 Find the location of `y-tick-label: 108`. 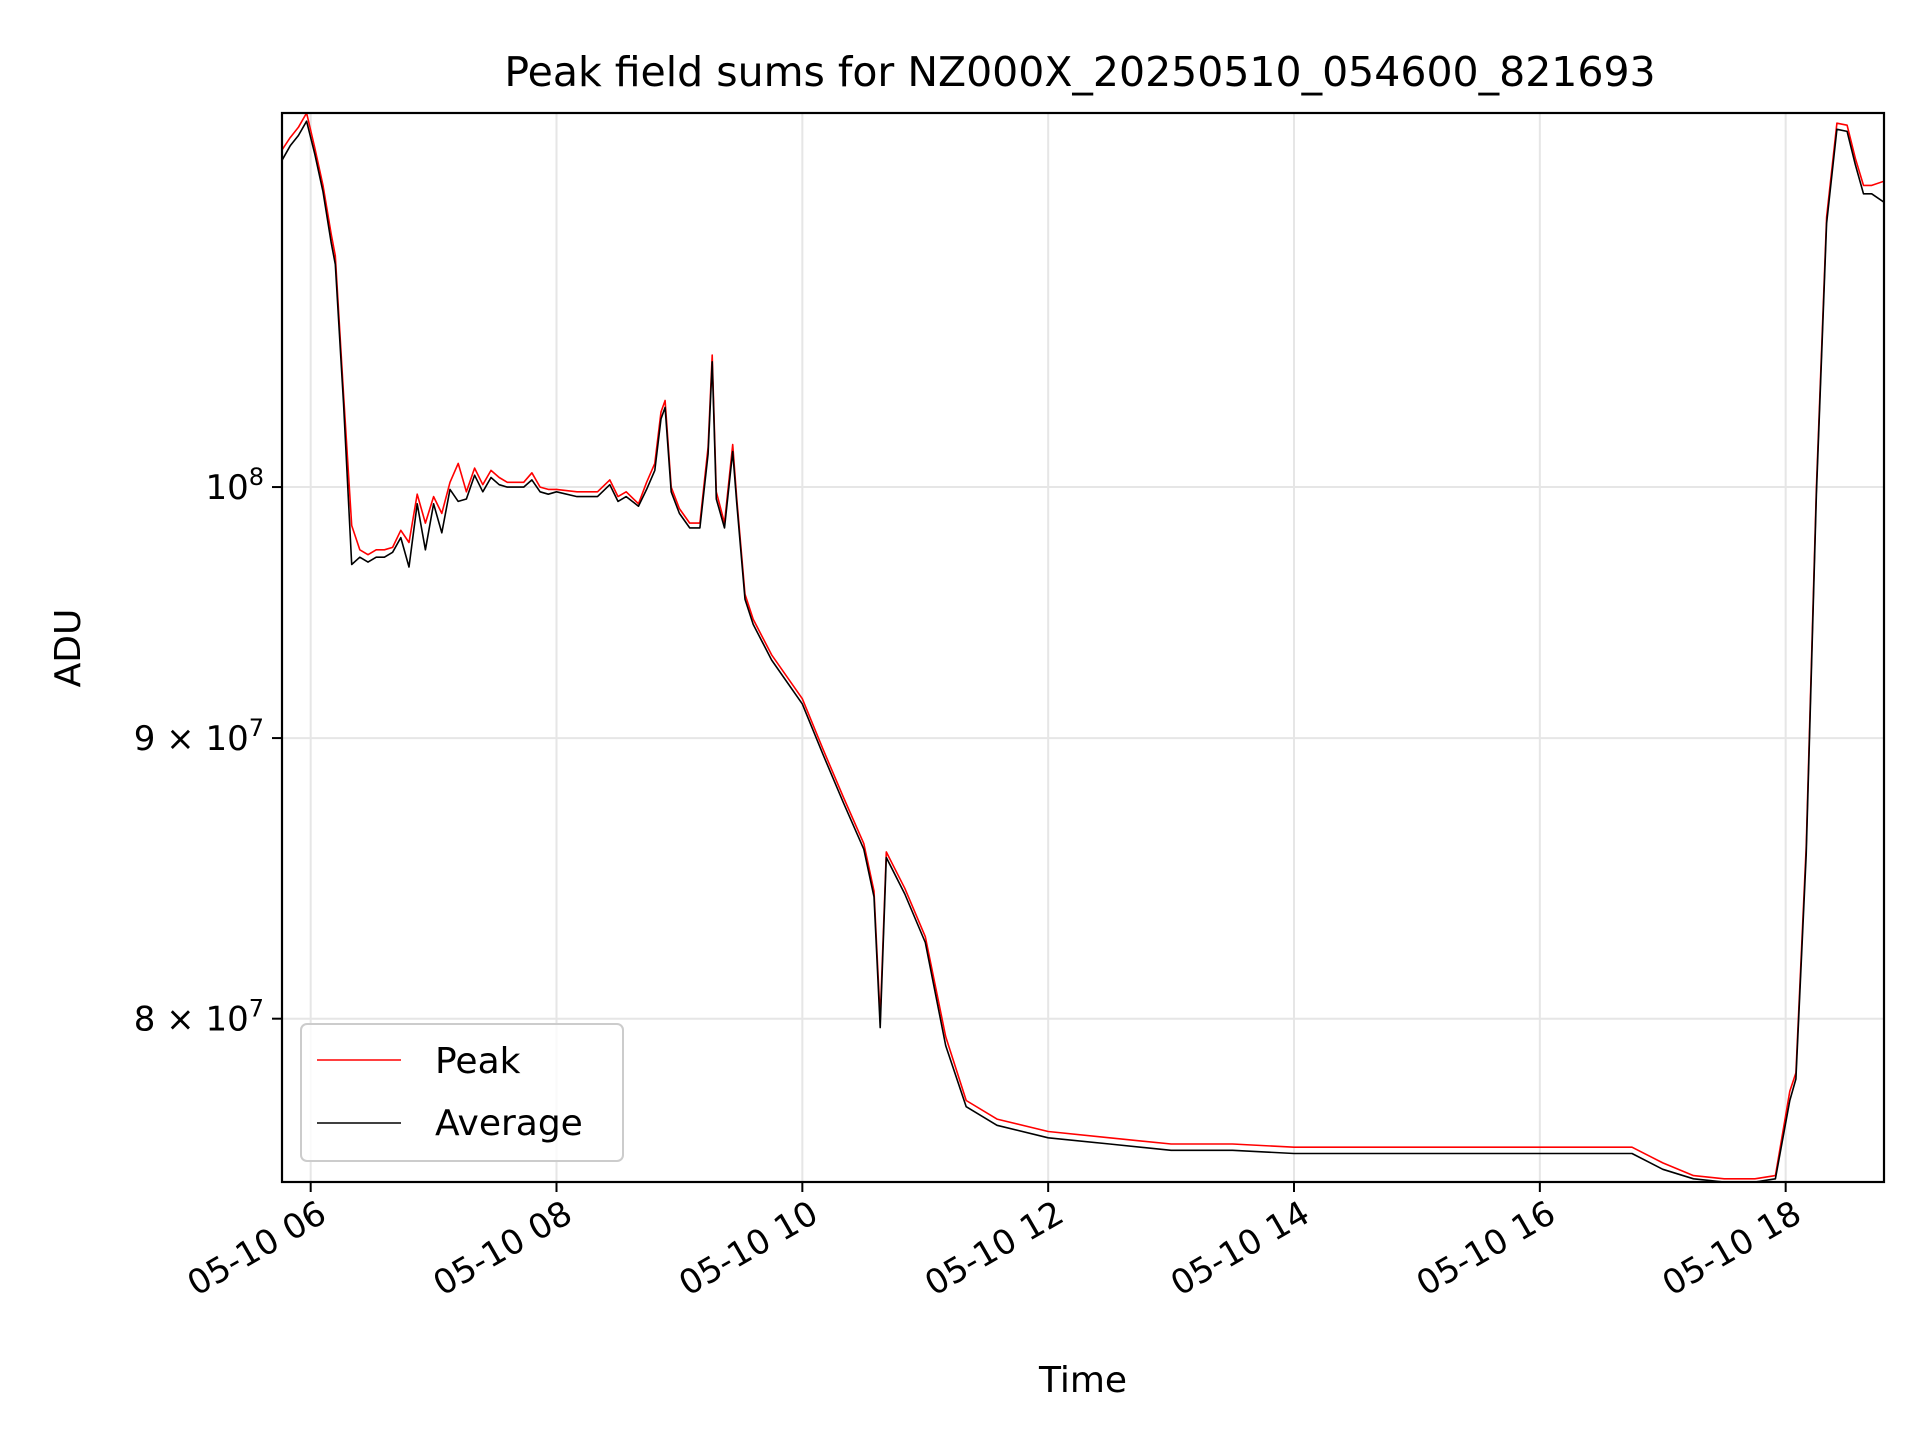

y-tick-label: 108 is located at coordinates (234, 485).